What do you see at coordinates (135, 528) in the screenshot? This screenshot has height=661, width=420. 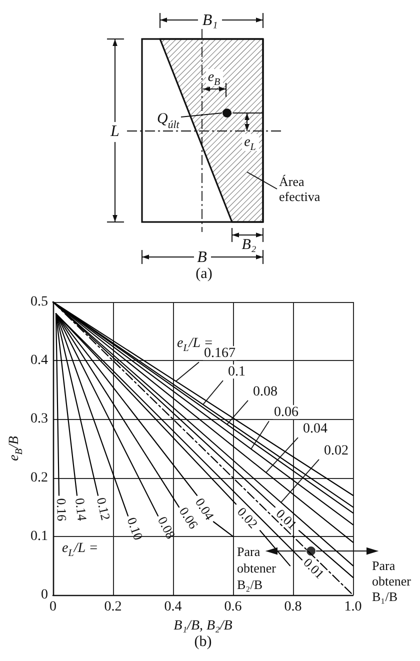 I see `text: 0.10` at bounding box center [135, 528].